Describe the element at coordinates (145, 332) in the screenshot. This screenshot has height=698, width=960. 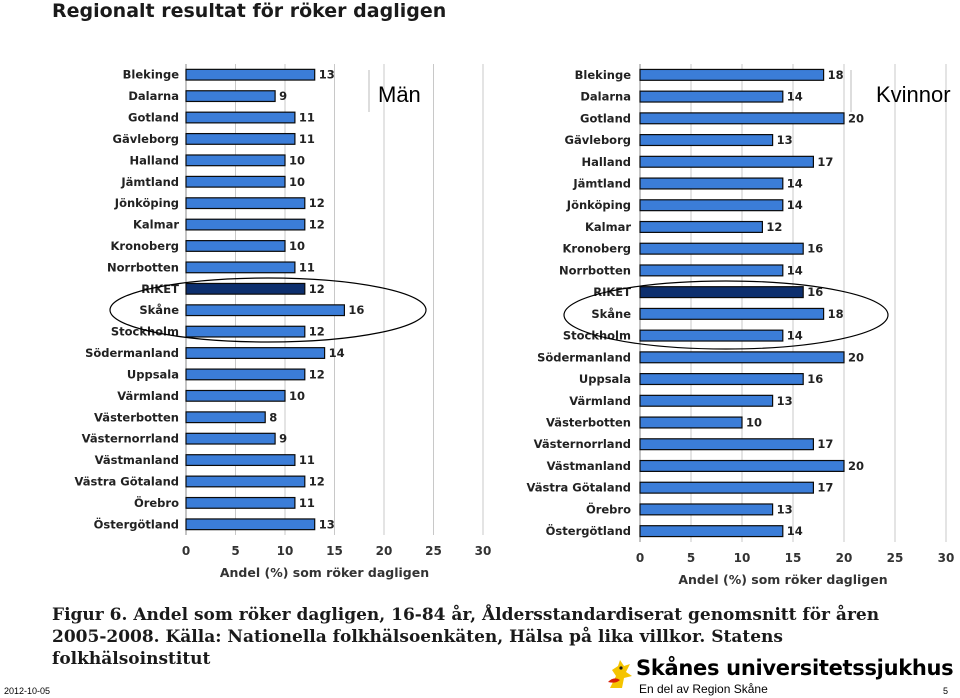
I see `category-label: Stockholm` at that location.